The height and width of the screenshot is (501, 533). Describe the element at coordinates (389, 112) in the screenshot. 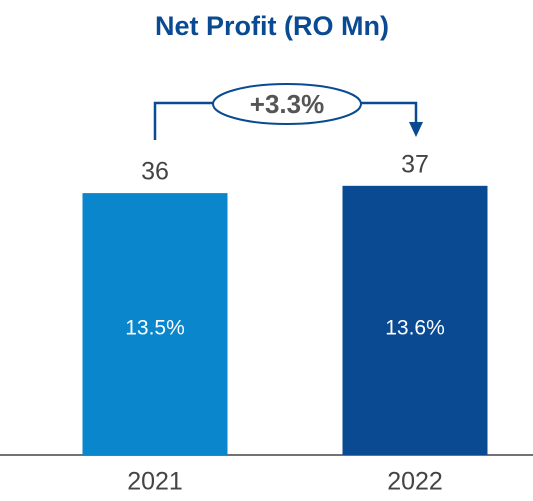

I see `arrow-right` at that location.